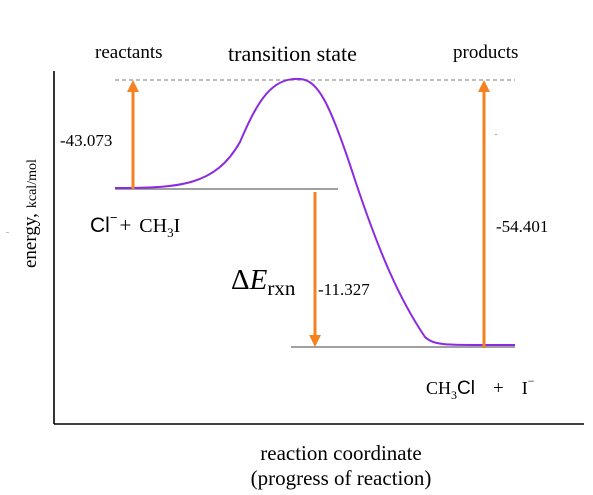 This screenshot has height=495, width=593. Describe the element at coordinates (438, 388) in the screenshot. I see `product-molecule-ch: CH` at that location.